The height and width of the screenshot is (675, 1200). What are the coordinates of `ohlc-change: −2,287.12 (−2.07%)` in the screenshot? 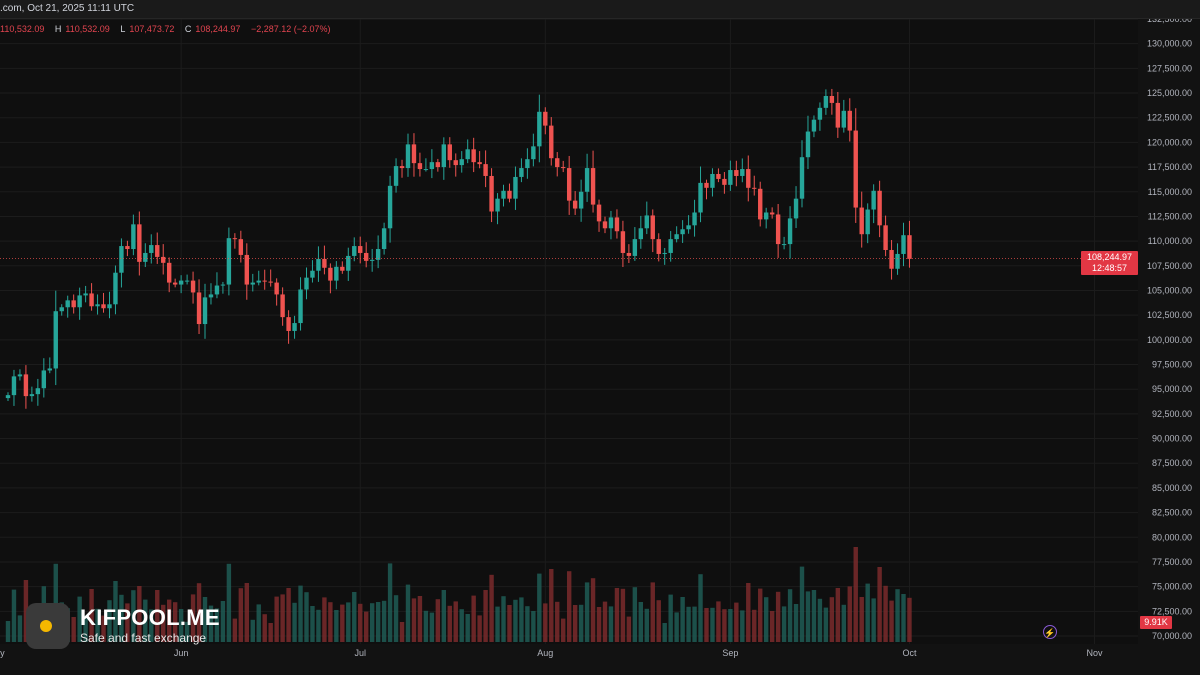 It's located at (290, 29).